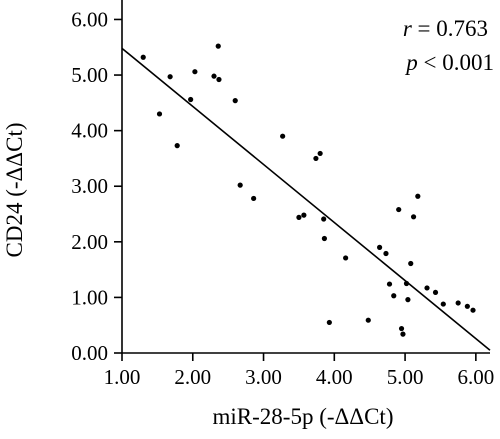  Describe the element at coordinates (334, 377) in the screenshot. I see `x-tick-label: 4.00` at that location.